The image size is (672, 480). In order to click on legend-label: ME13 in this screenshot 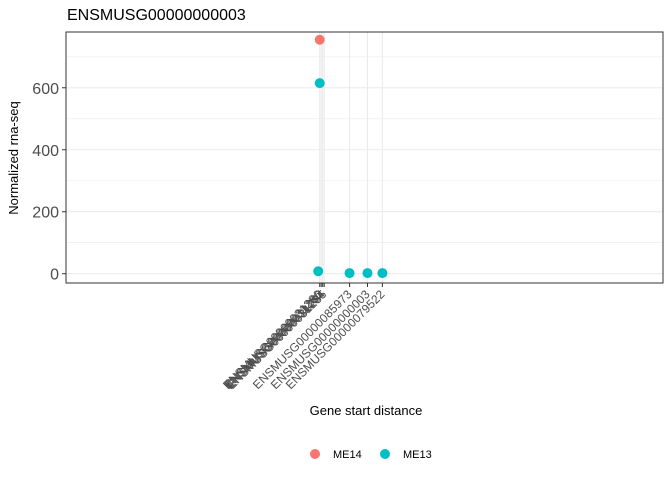, I will do `click(417, 455)`.